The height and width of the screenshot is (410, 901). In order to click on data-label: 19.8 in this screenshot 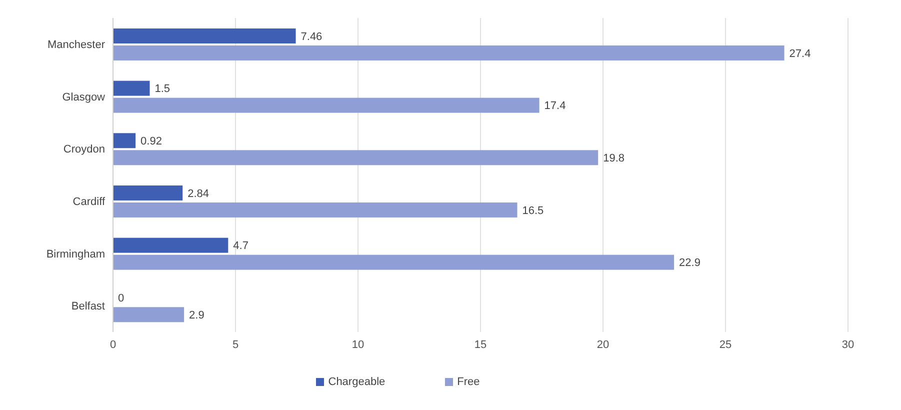, I will do `click(614, 158)`.